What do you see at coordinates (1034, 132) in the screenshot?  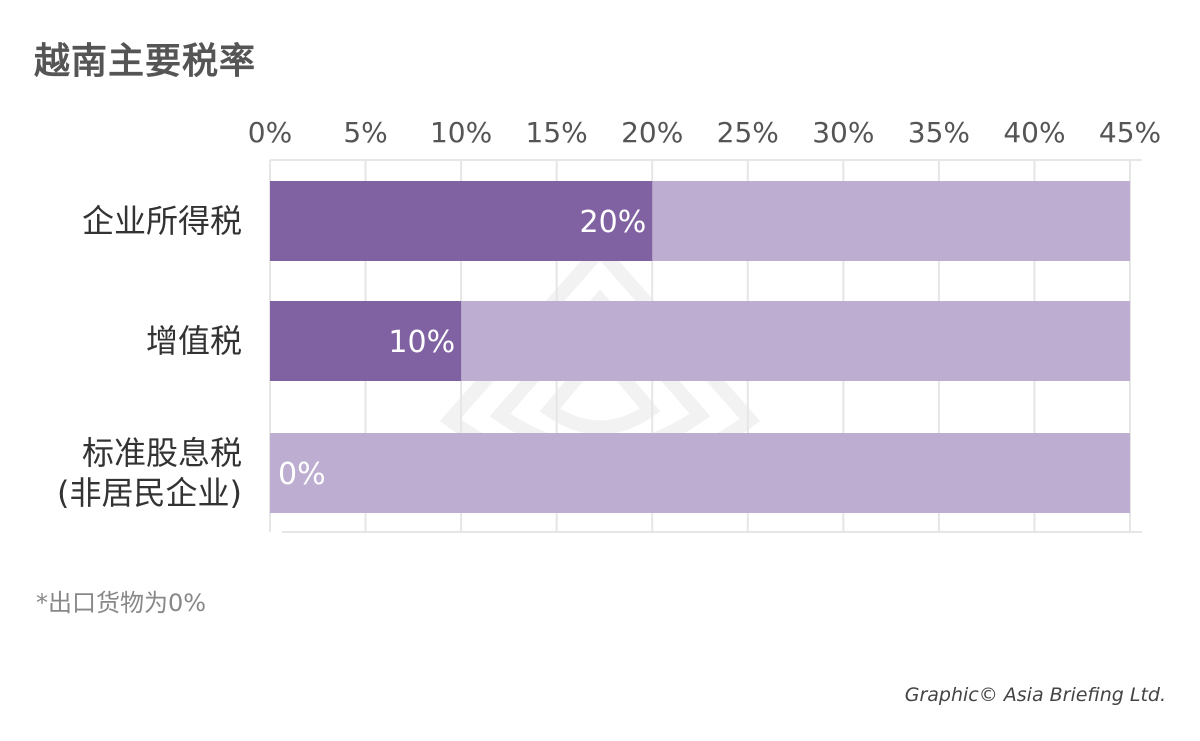 I see `x-tick-label: 40%` at bounding box center [1034, 132].